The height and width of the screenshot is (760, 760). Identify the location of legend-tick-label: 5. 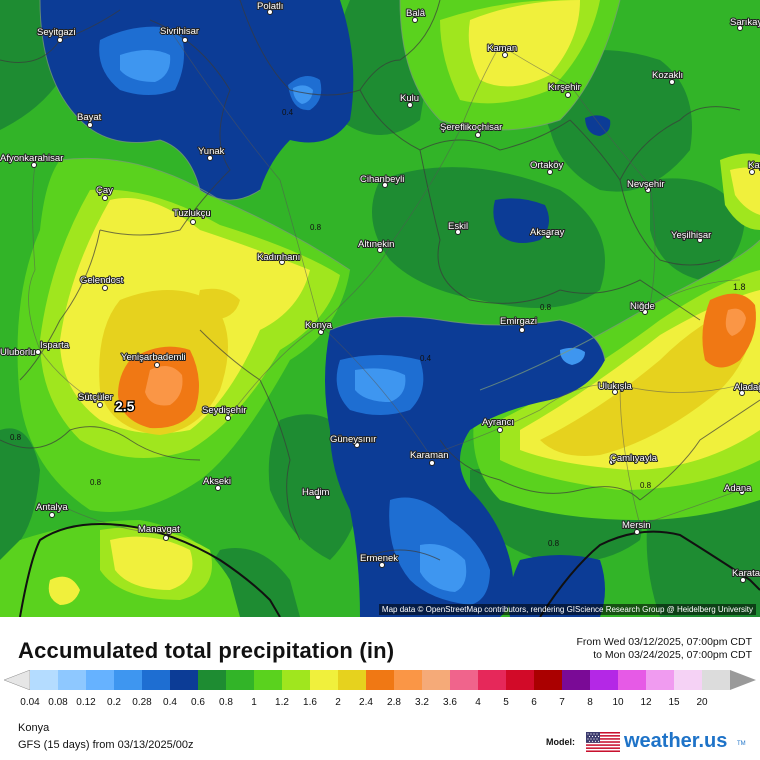
(506, 702).